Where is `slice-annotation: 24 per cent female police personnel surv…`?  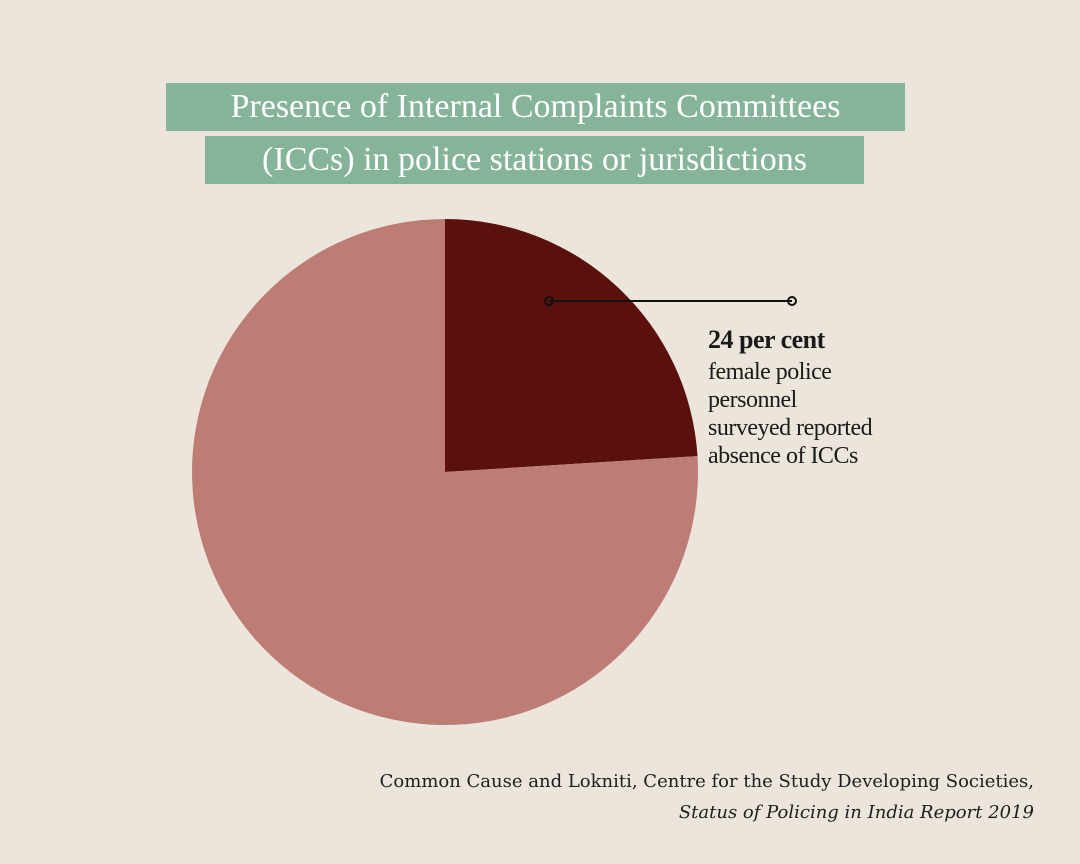
slice-annotation: 24 per cent female police personnel surv… is located at coordinates (790, 396).